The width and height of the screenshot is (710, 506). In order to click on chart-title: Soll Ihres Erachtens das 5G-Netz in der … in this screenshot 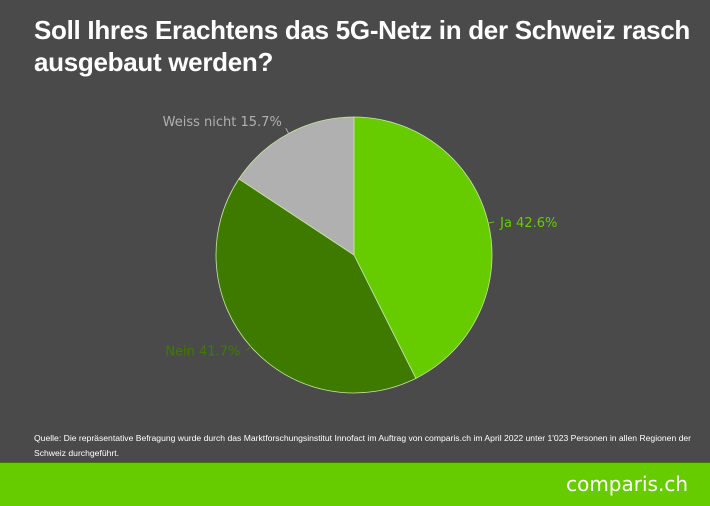, I will do `click(362, 46)`.